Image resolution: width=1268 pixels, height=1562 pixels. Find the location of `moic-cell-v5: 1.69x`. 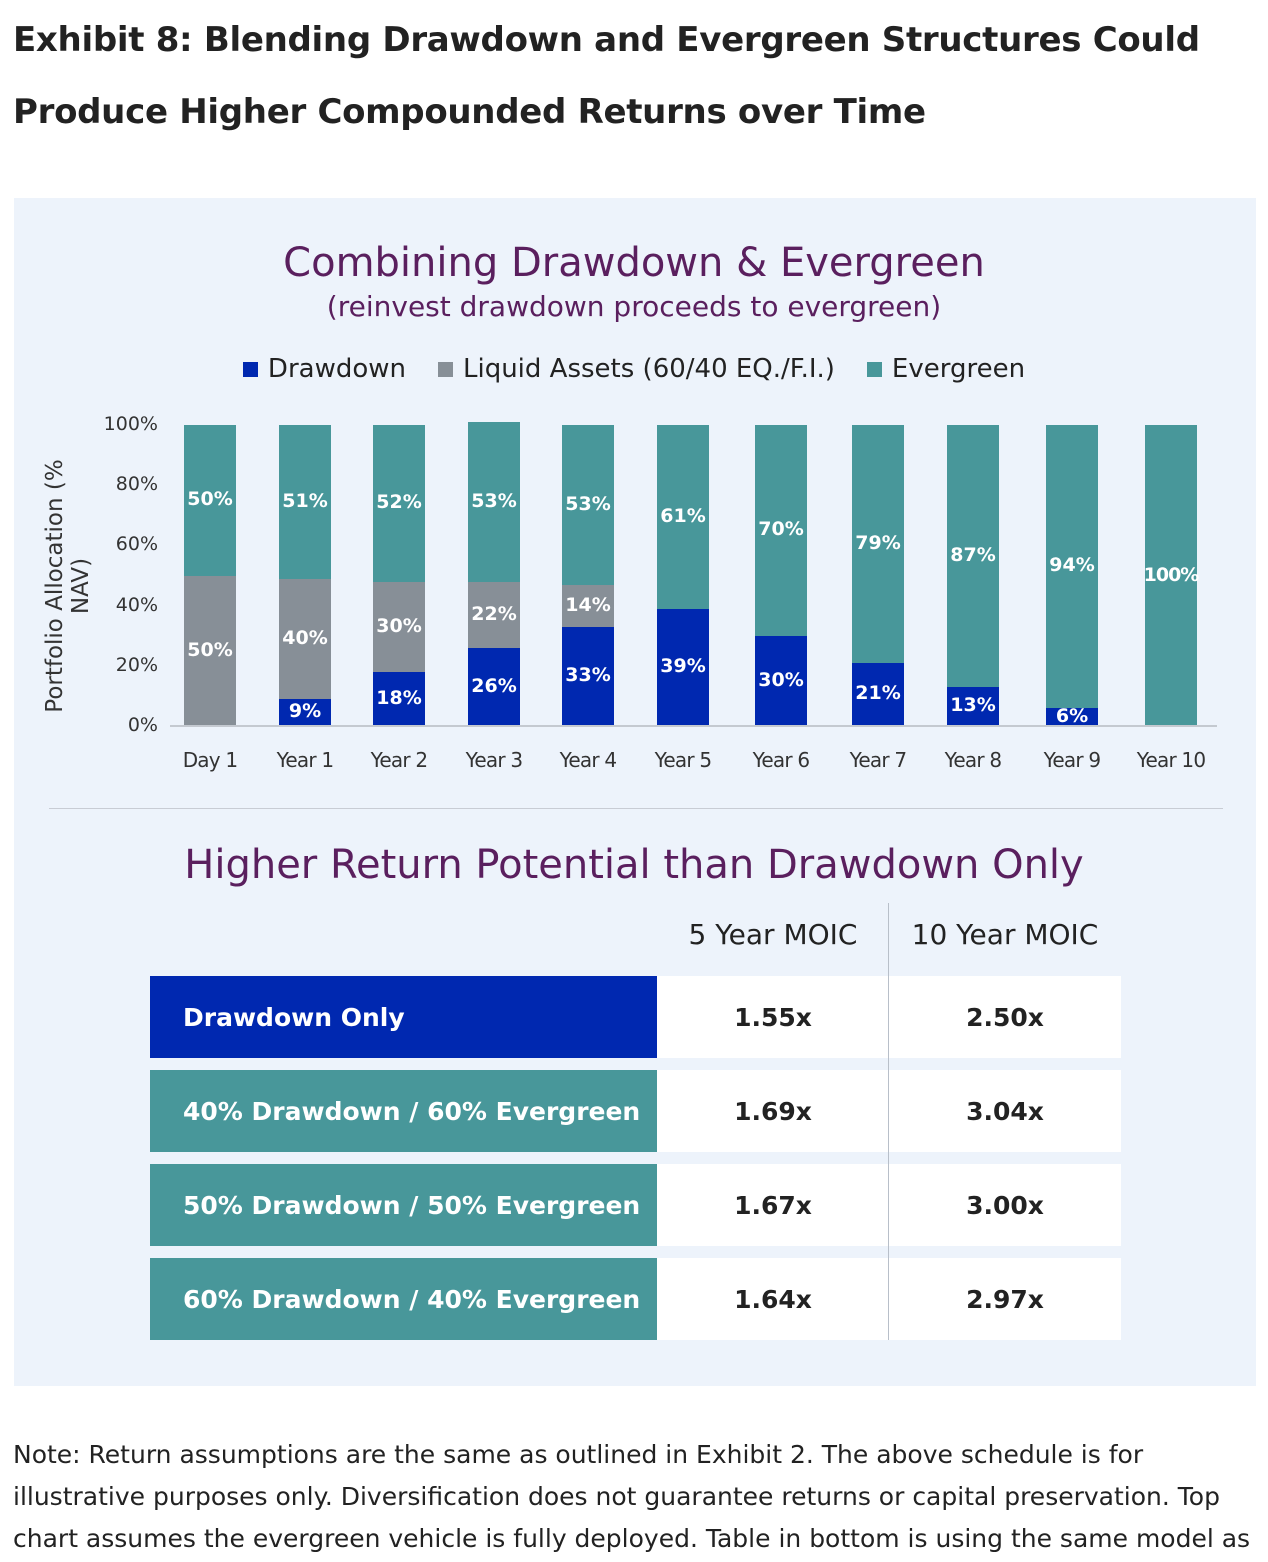

moic-cell-v5: 1.69x is located at coordinates (773, 1111).